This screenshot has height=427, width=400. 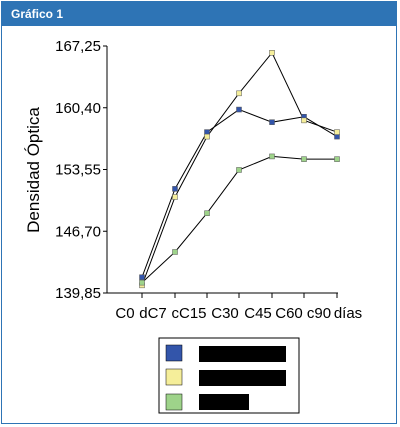 I want to click on y-tick-label: 146,70, so click(x=78, y=231).